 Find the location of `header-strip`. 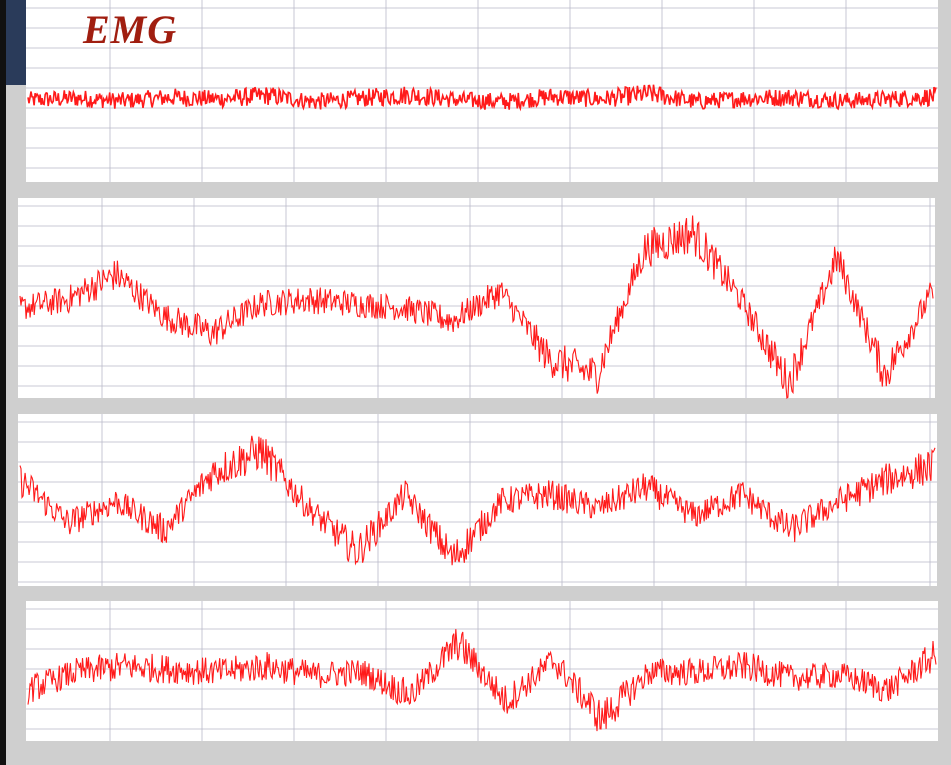

header-strip is located at coordinates (17, 42).